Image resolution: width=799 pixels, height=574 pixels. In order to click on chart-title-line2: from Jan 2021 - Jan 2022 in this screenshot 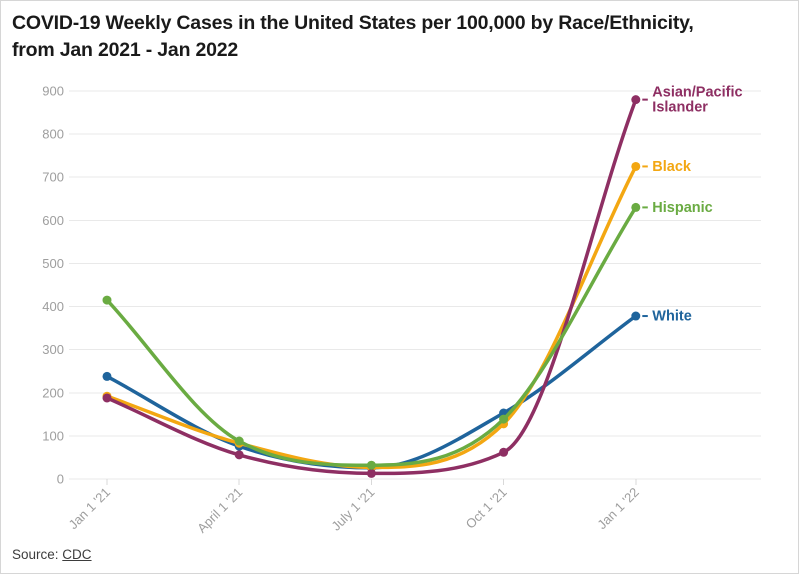, I will do `click(125, 50)`.